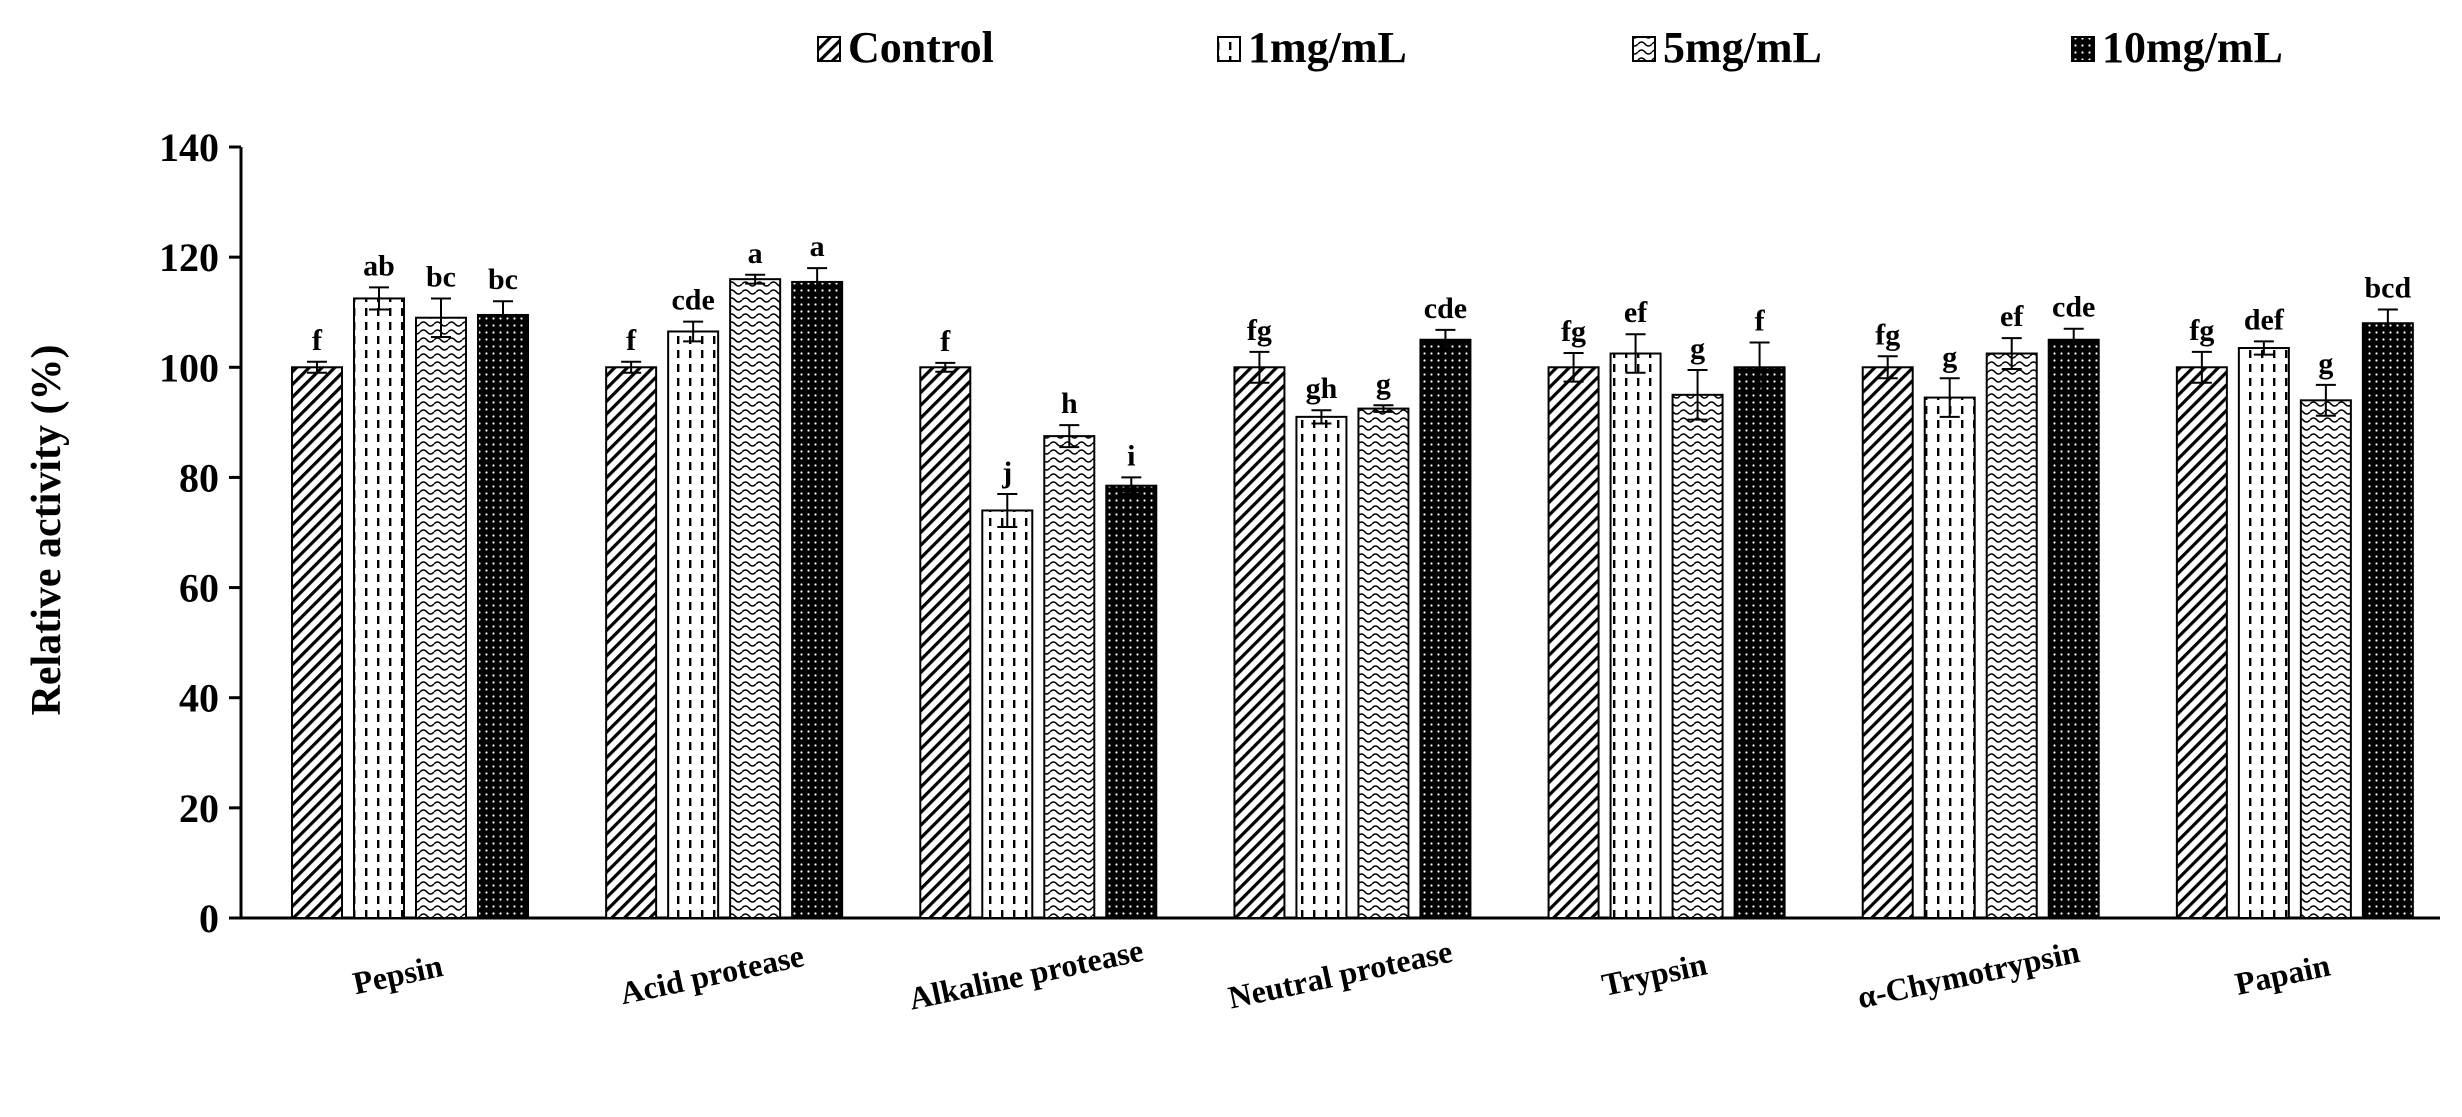  I want to click on bar-papain-1mg-ml, so click(2263, 633).